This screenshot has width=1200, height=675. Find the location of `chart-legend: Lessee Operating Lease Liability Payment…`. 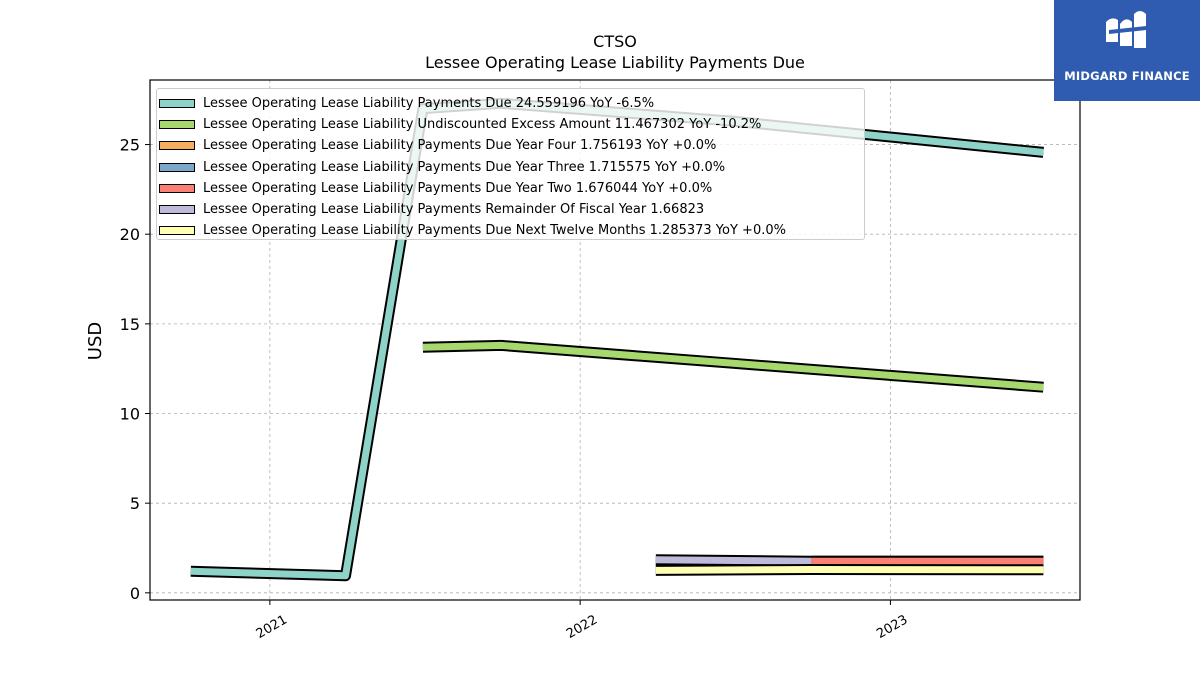

chart-legend: Lessee Operating Lease Liability Payment… is located at coordinates (510, 164).